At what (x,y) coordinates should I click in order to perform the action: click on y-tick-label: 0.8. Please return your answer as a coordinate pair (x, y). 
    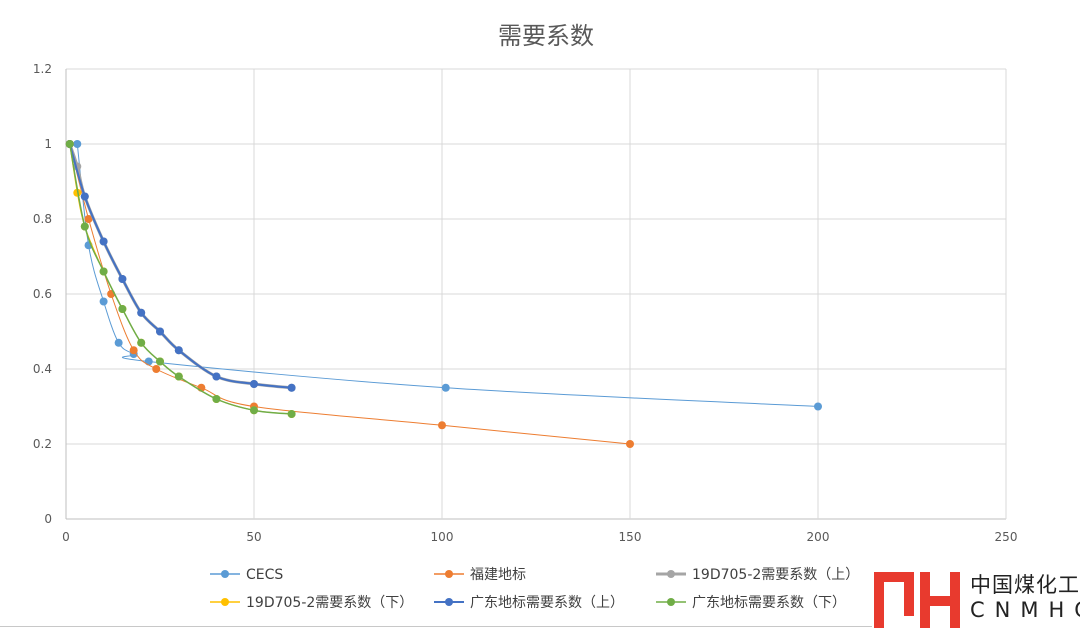
    Looking at the image, I should click on (42, 219).